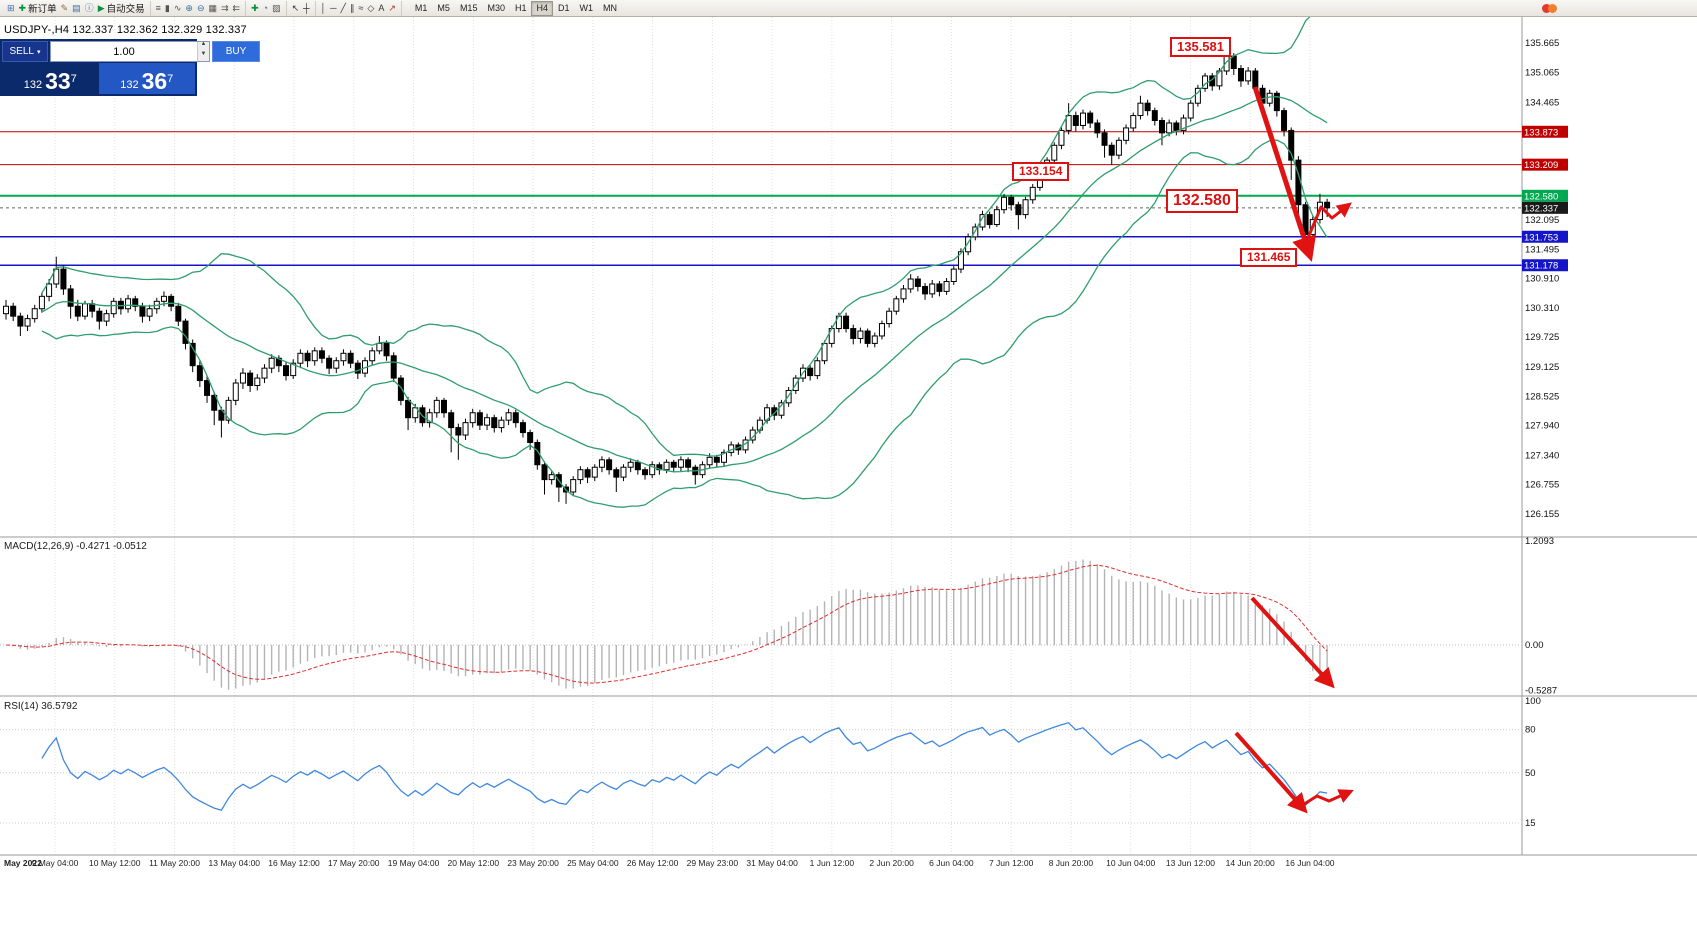 This screenshot has height=945, width=1697. Describe the element at coordinates (21, 51) in the screenshot. I see `sell-button-label: SELL` at that location.